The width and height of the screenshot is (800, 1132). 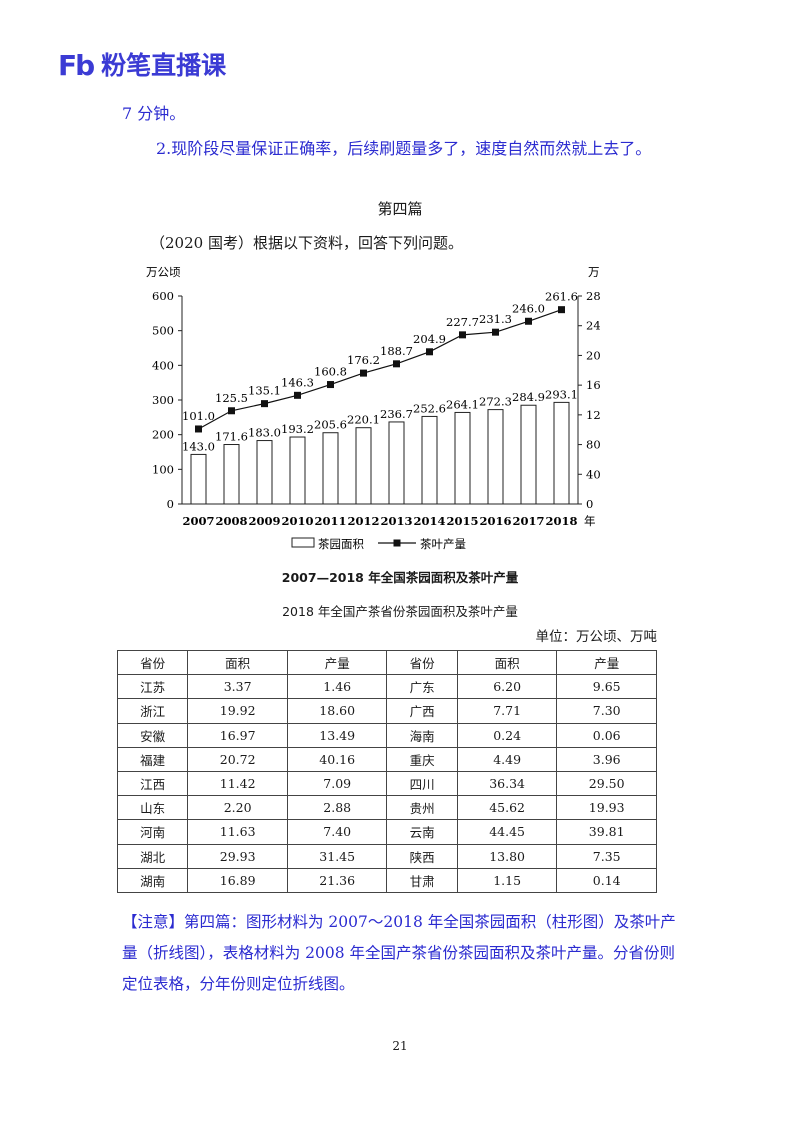 What do you see at coordinates (422, 856) in the screenshot?
I see `table-cell: 陕西` at bounding box center [422, 856].